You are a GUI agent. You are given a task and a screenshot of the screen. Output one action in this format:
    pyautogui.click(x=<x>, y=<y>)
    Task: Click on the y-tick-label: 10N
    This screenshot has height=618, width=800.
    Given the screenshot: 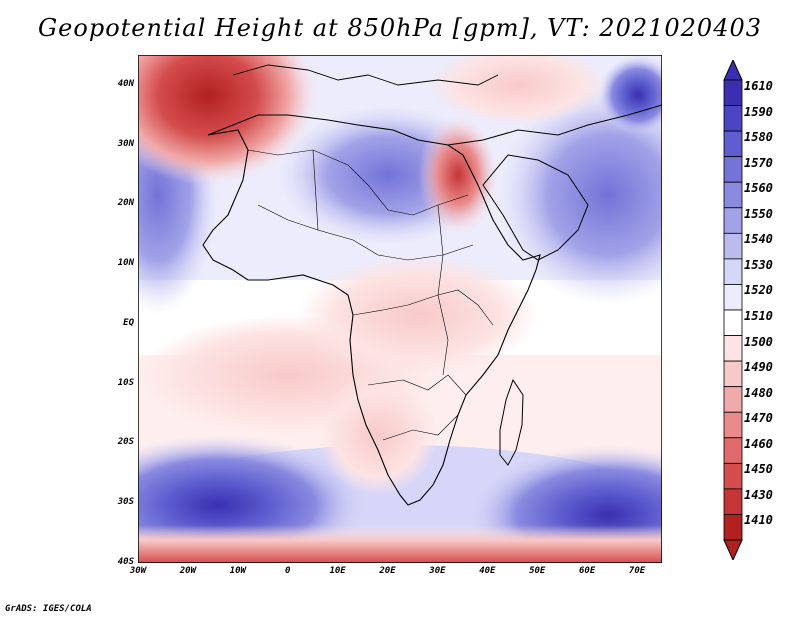 What is the action you would take?
    pyautogui.click(x=125, y=263)
    